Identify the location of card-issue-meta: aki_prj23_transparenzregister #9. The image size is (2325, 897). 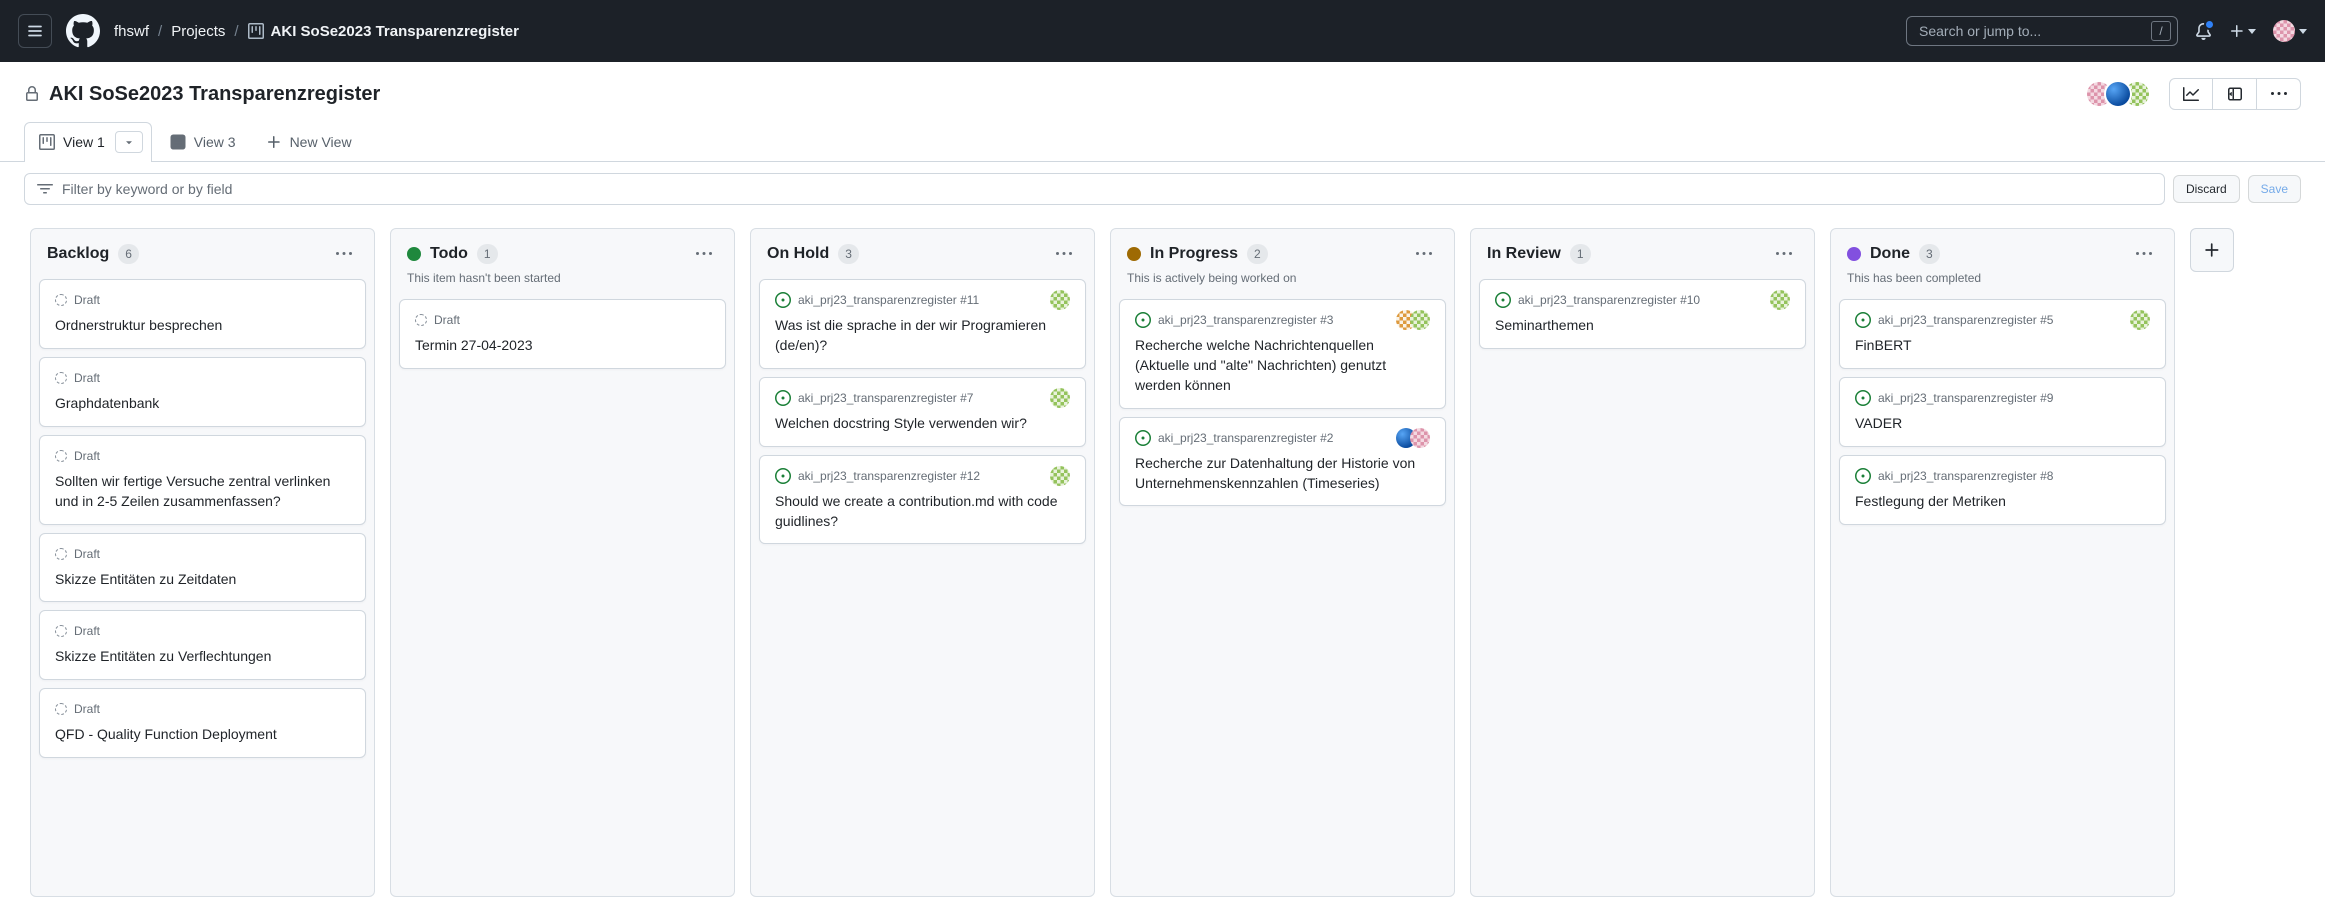
(1966, 397).